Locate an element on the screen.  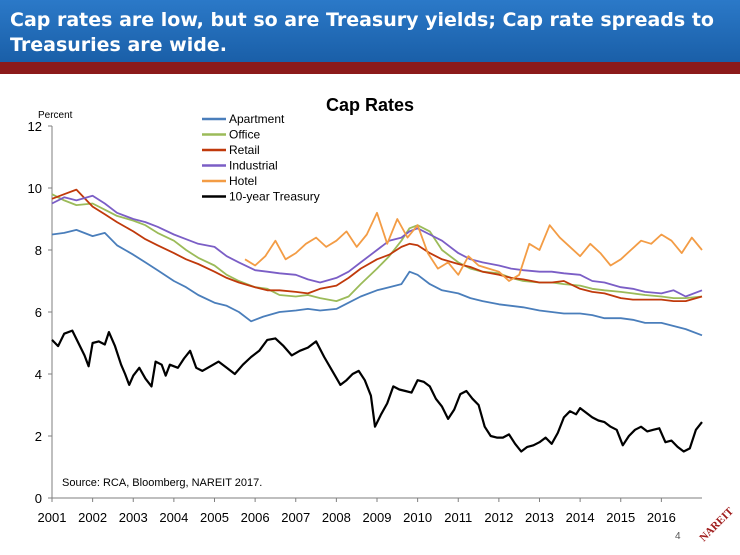
x-tick-label: 2008 is located at coordinates (336, 517).